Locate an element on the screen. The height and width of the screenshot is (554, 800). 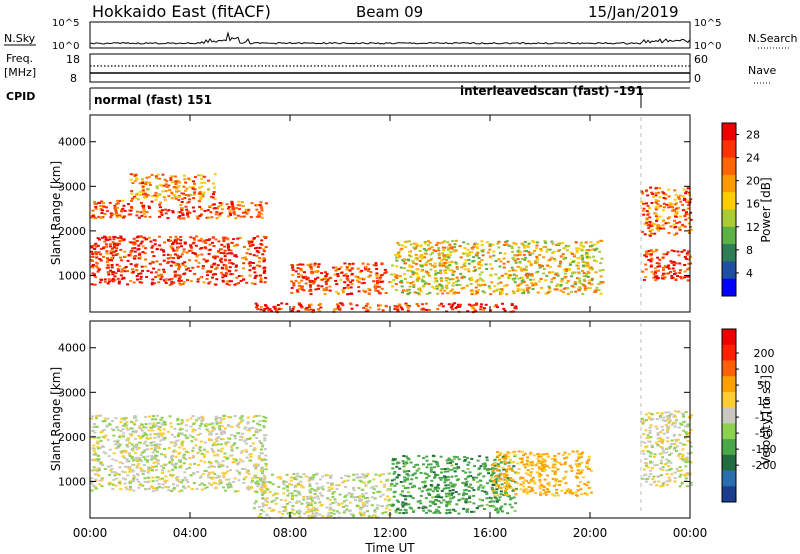
freq-tick-top: 18 is located at coordinates (73, 59).